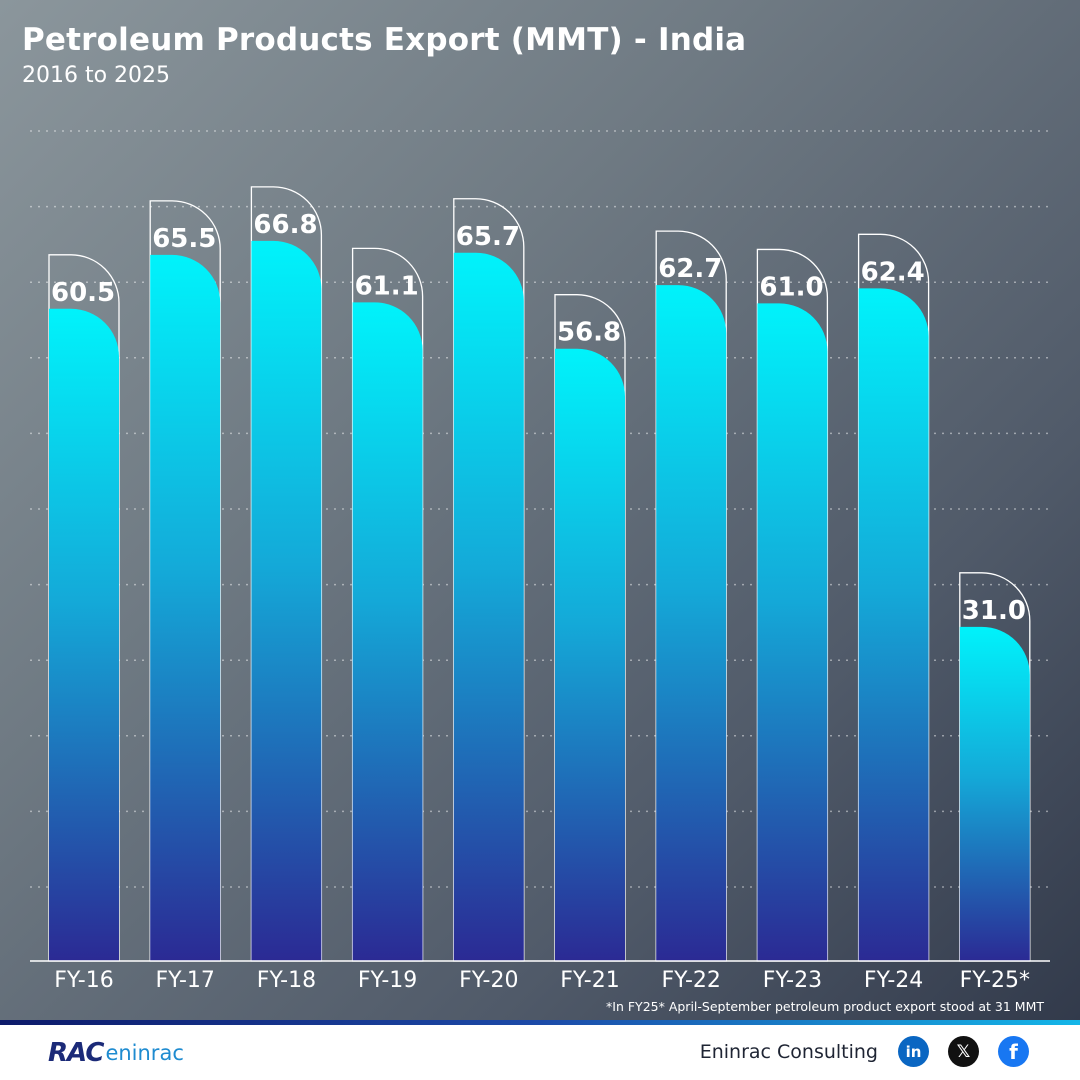 The width and height of the screenshot is (1080, 1080). What do you see at coordinates (690, 980) in the screenshot?
I see `x-tick-label: FY-22` at bounding box center [690, 980].